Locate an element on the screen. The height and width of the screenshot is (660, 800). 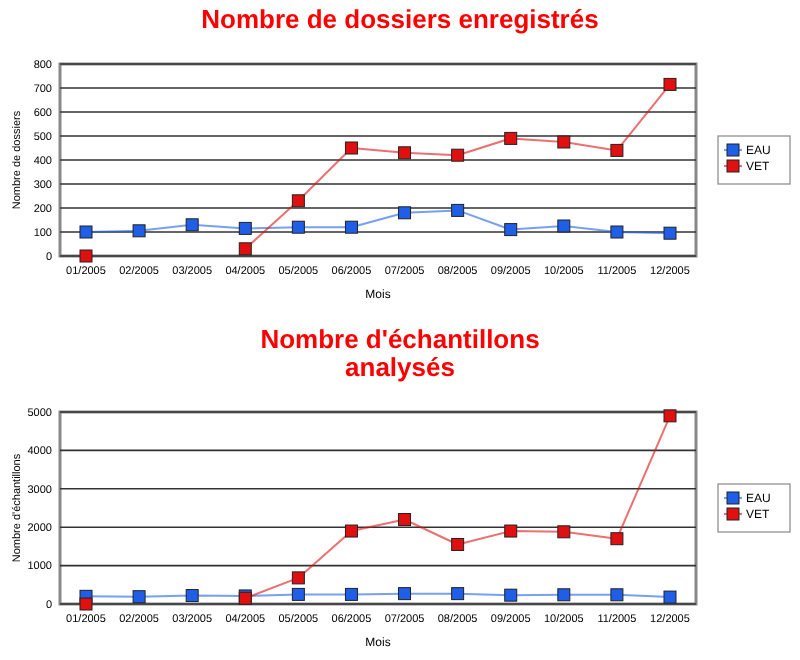
chart-title: Nombre de dossiers enregistrés is located at coordinates (400, 19).